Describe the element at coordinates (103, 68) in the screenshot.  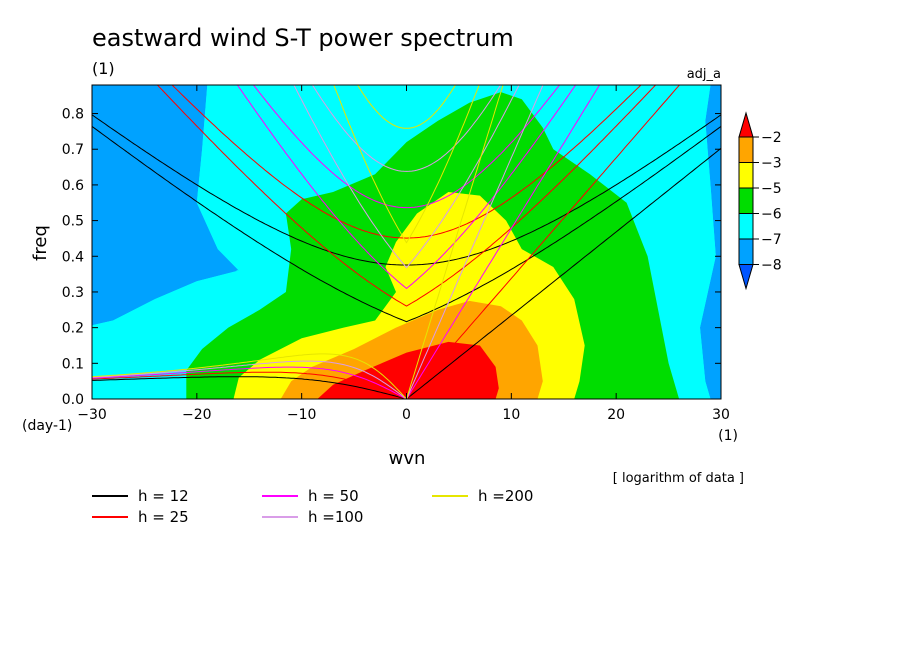
I see `title-units: (1)` at that location.